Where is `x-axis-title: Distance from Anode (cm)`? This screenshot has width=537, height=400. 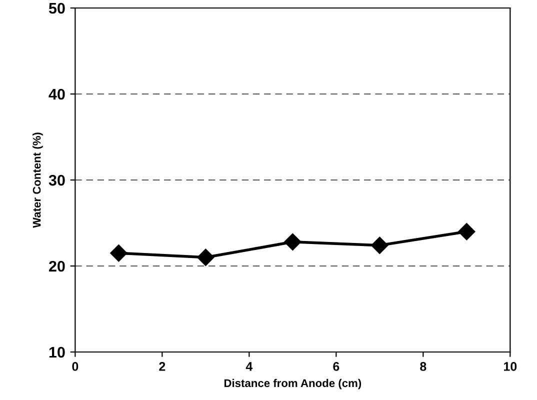 x-axis-title: Distance from Anode (cm) is located at coordinates (293, 384).